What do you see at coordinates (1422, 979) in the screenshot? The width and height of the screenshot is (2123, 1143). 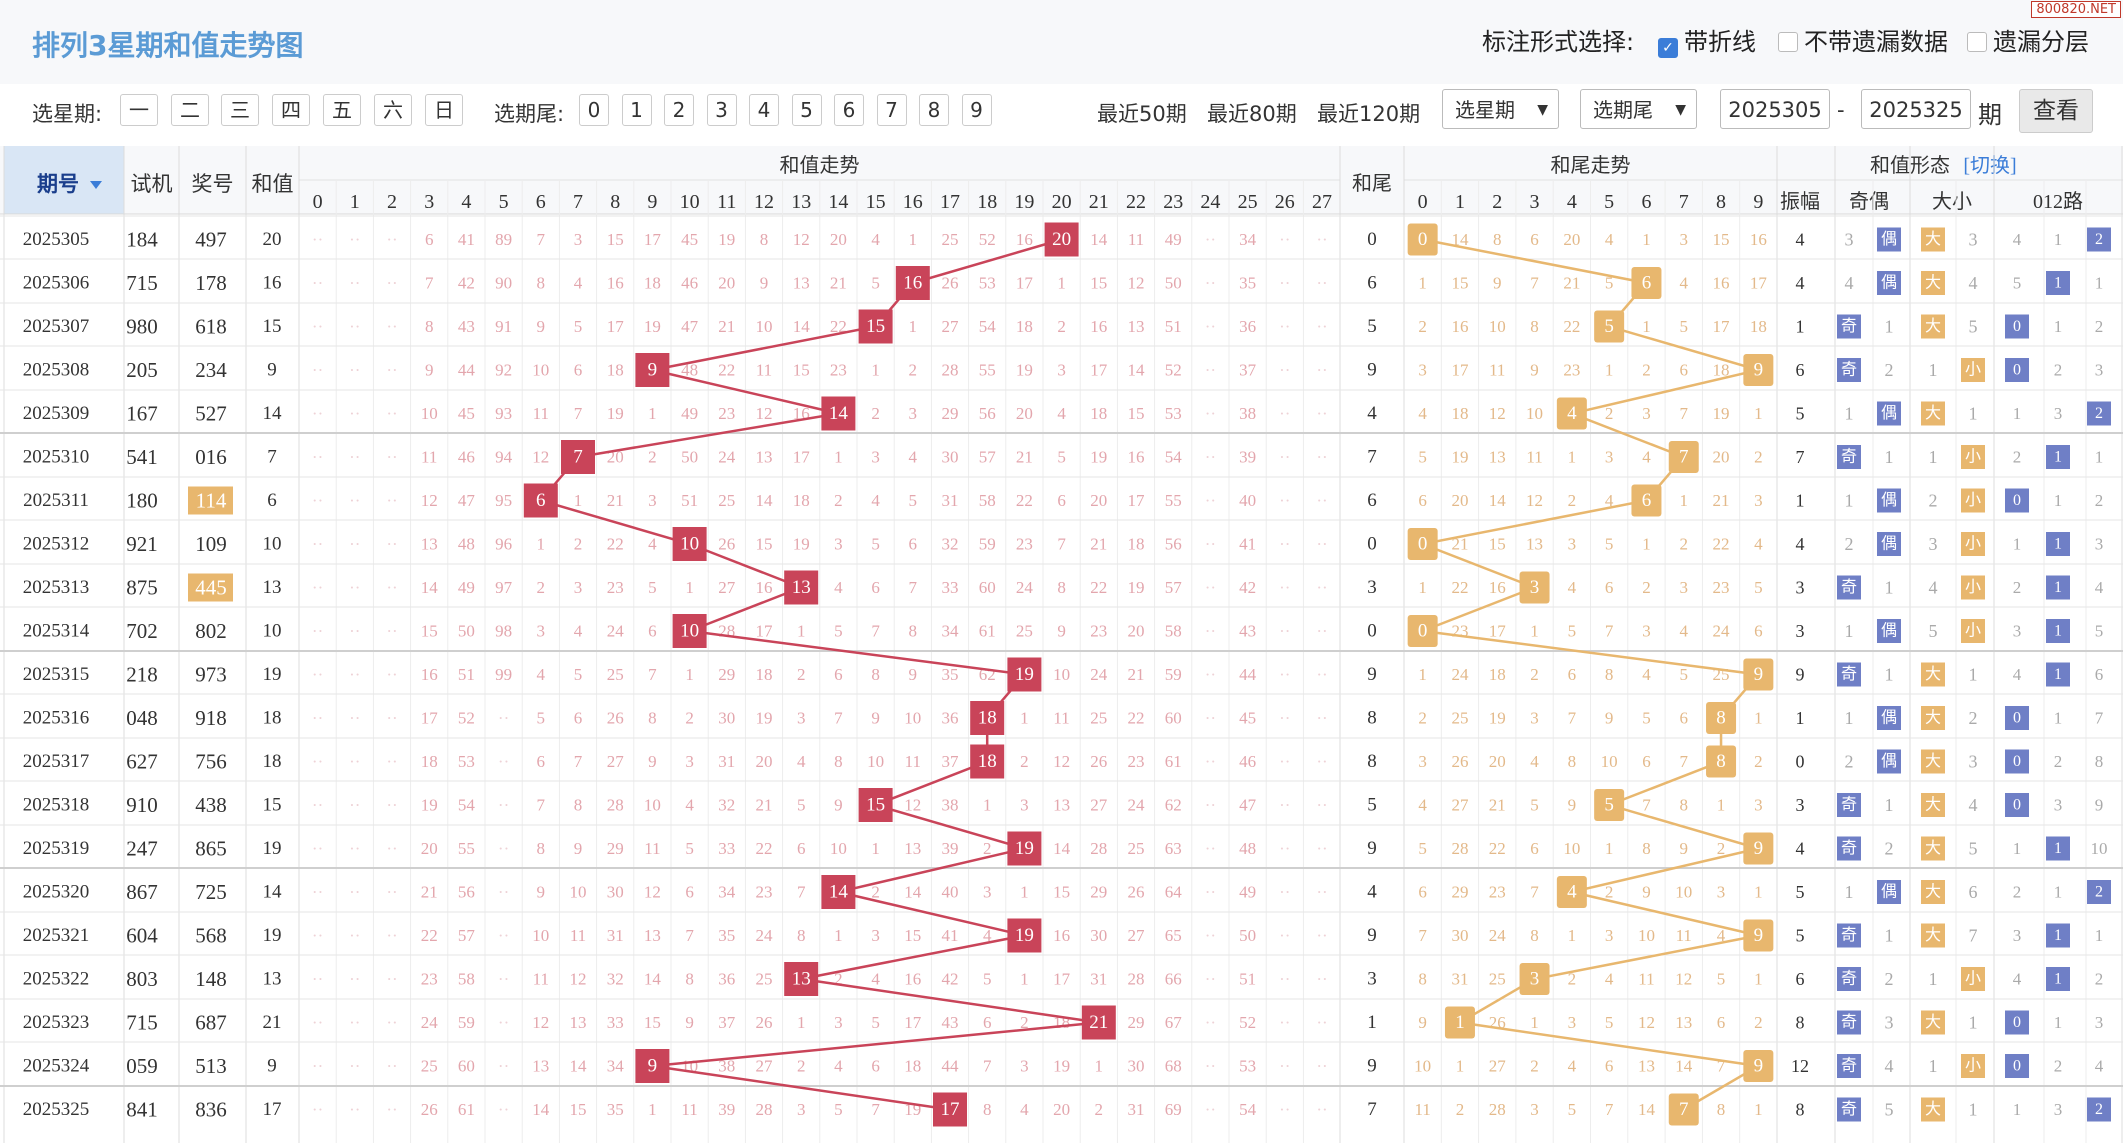 I see `tail-omit-value: 8` at bounding box center [1422, 979].